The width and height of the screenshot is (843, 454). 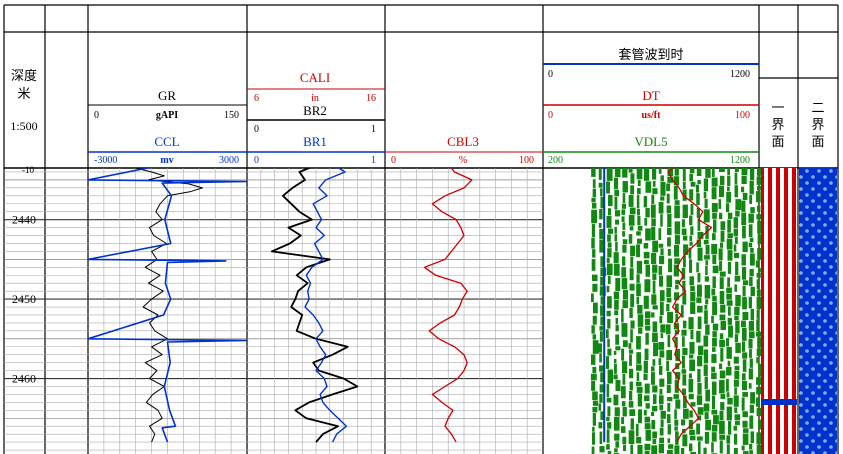 I want to click on curve-br1, so click(x=326, y=305).